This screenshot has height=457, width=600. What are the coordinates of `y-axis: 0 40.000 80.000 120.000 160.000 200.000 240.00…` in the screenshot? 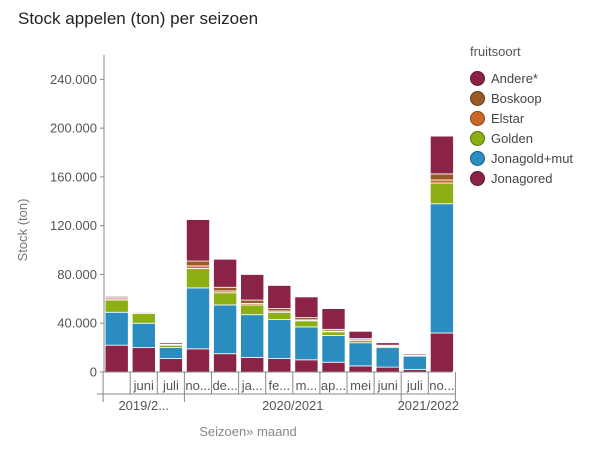 It's located at (77, 217).